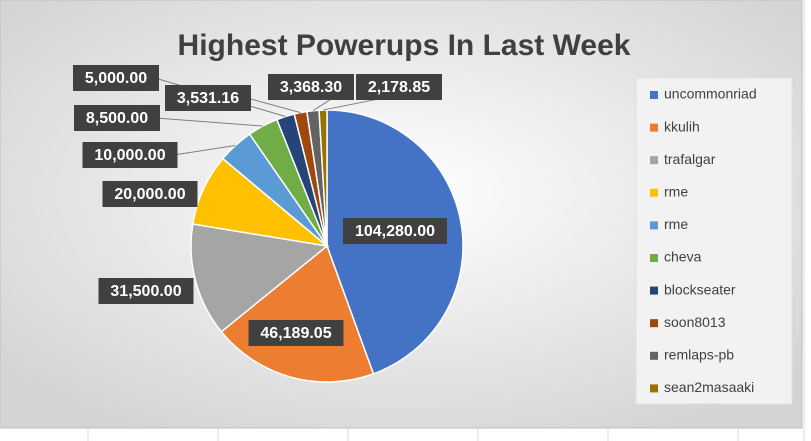 The width and height of the screenshot is (811, 441). I want to click on chart-title: Highest Powerups In Last Week, so click(404, 45).